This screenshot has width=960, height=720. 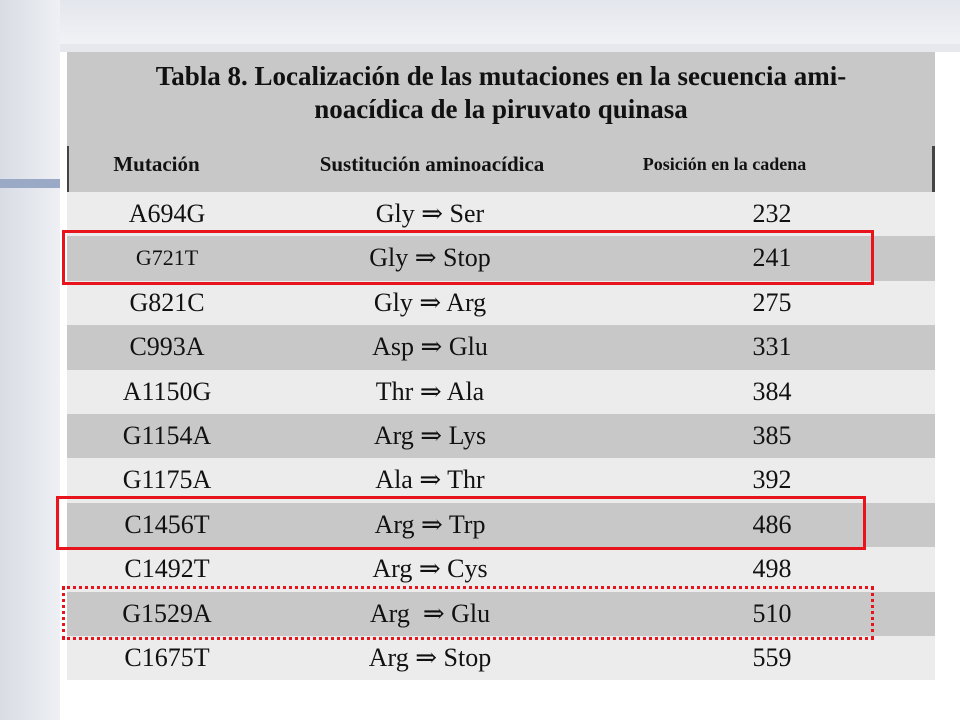 I want to click on cell-substitution: Gly ⇒ Ser, so click(x=430, y=213).